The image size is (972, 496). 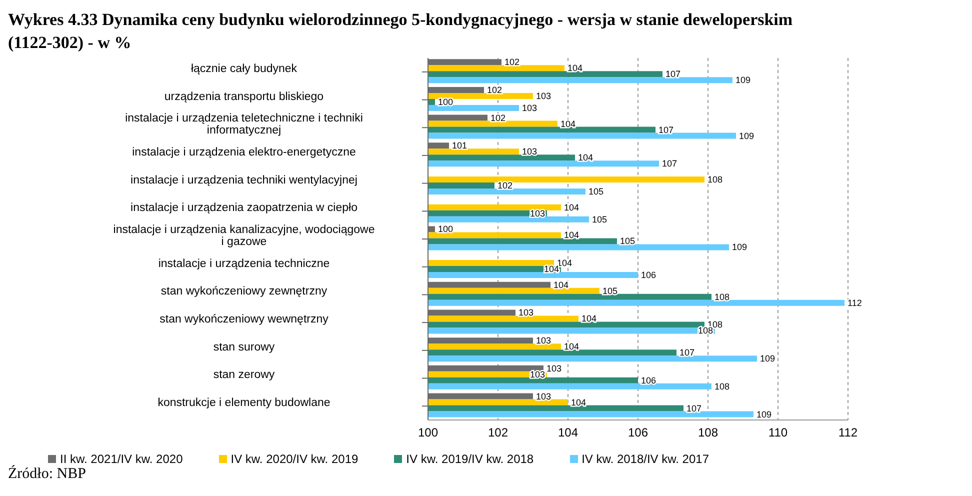 What do you see at coordinates (646, 459) in the screenshot?
I see `legend-label: IV kw. 2018/IV kw. 2017` at bounding box center [646, 459].